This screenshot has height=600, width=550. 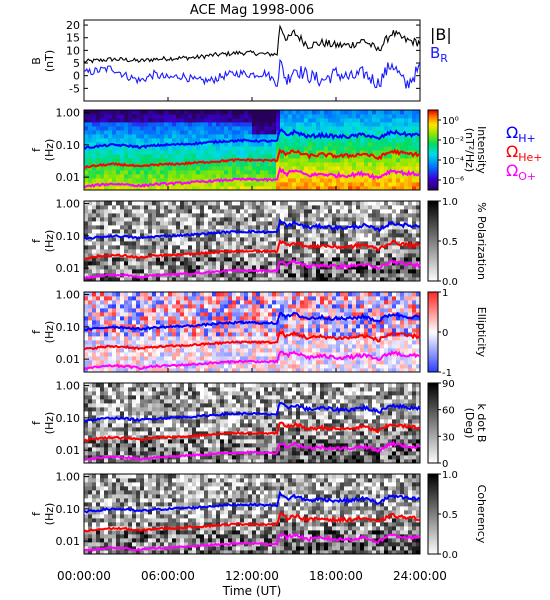 I want to click on kdotb-gyro-he-plus, so click(x=252, y=431).